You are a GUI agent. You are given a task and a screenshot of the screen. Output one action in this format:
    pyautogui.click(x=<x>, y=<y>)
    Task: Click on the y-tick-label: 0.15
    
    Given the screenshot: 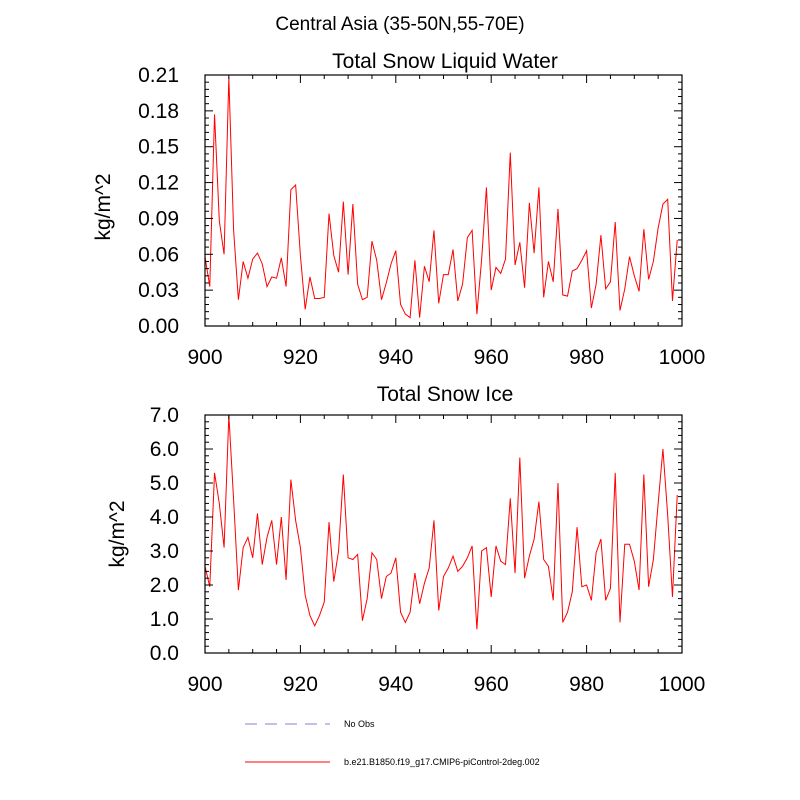 What is the action you would take?
    pyautogui.click(x=158, y=147)
    